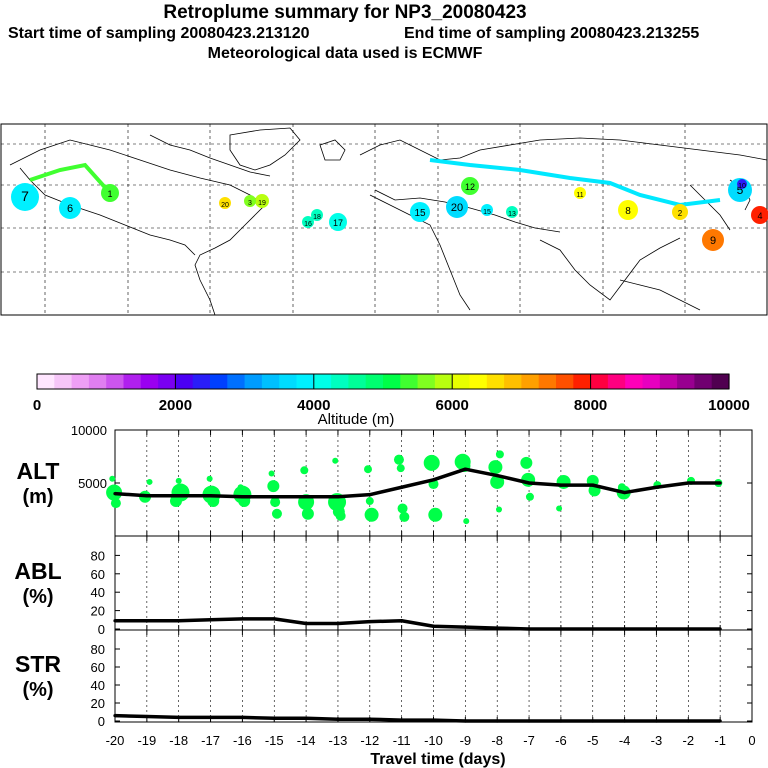 The width and height of the screenshot is (768, 768). I want to click on colorbar-tick-label: 2000, so click(175, 405).